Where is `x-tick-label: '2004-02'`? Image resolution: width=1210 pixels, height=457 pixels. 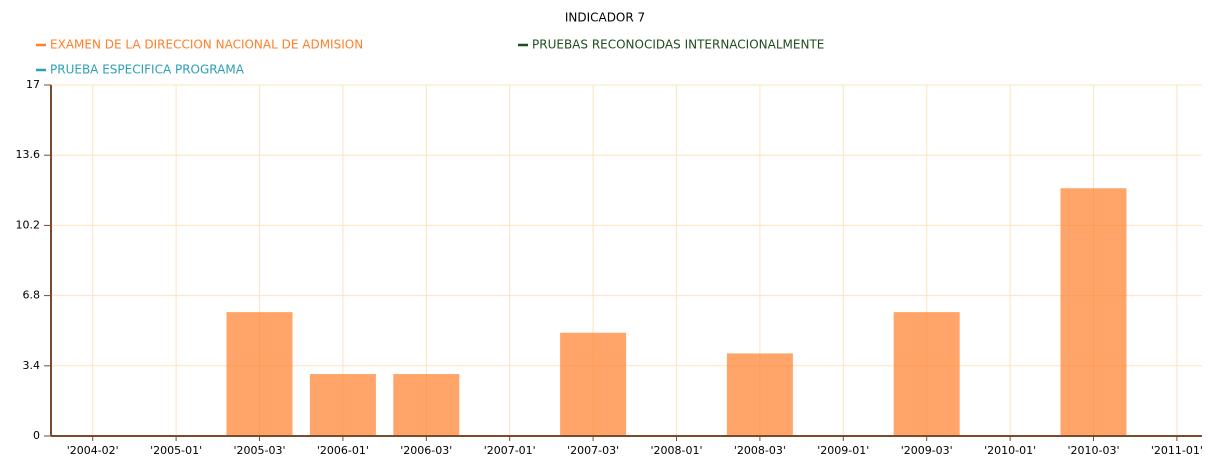 x-tick-label: '2004-02' is located at coordinates (93, 450).